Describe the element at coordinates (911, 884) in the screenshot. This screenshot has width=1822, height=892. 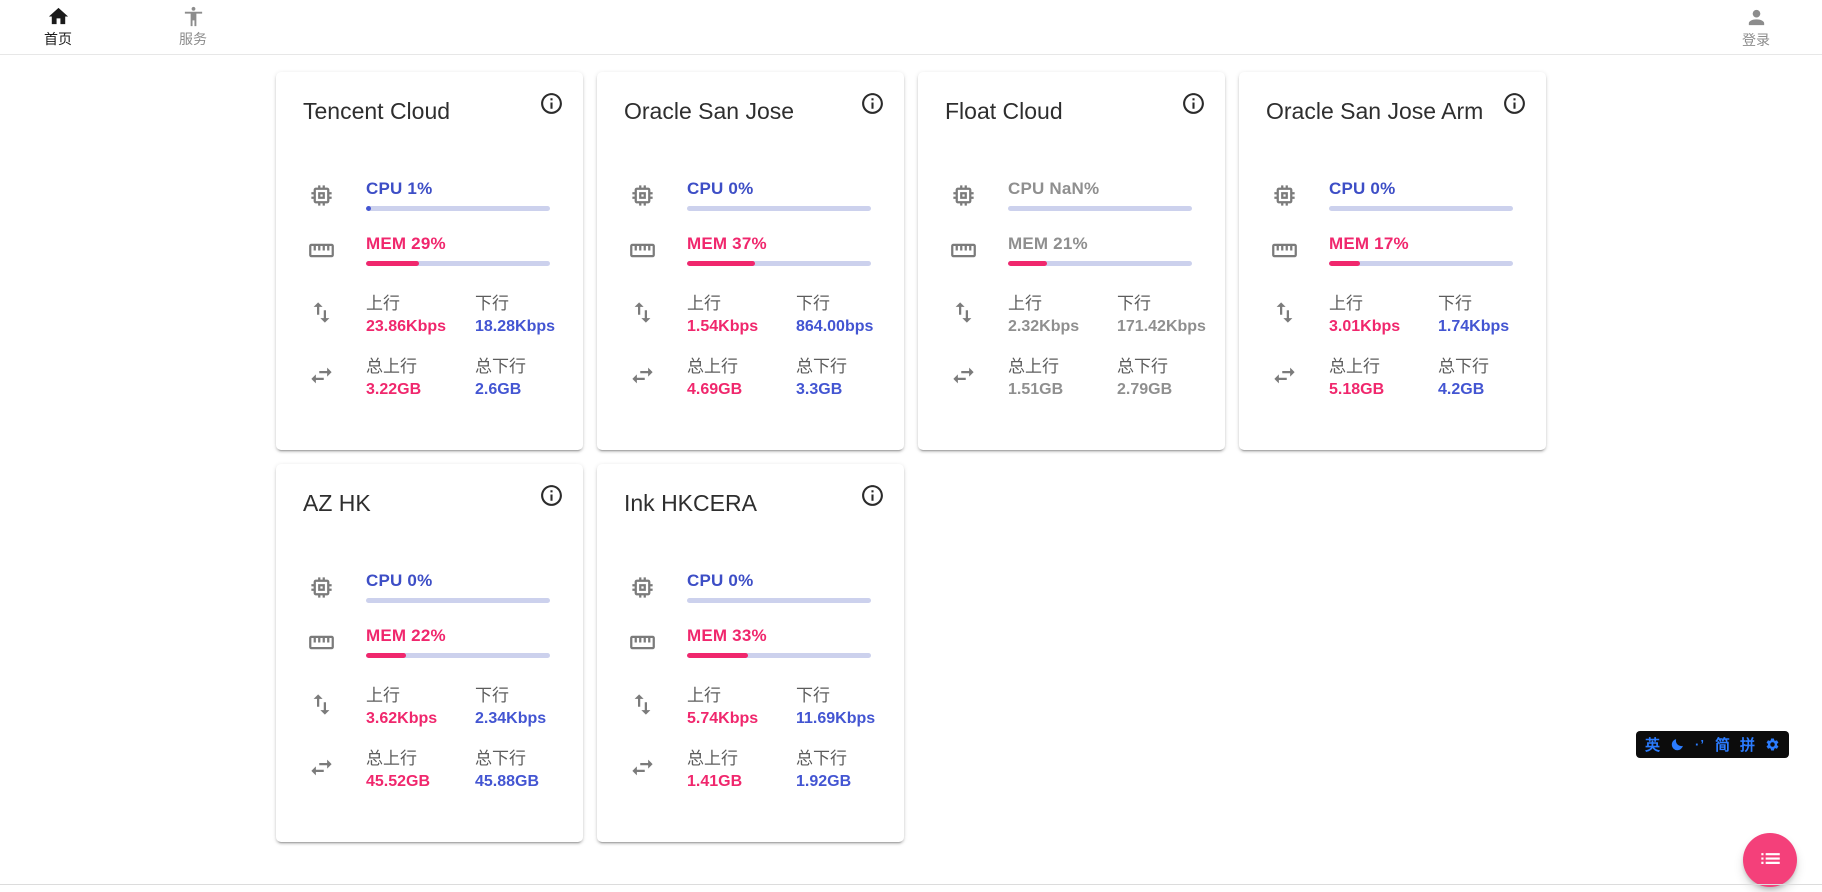
I see `footer-divider` at that location.